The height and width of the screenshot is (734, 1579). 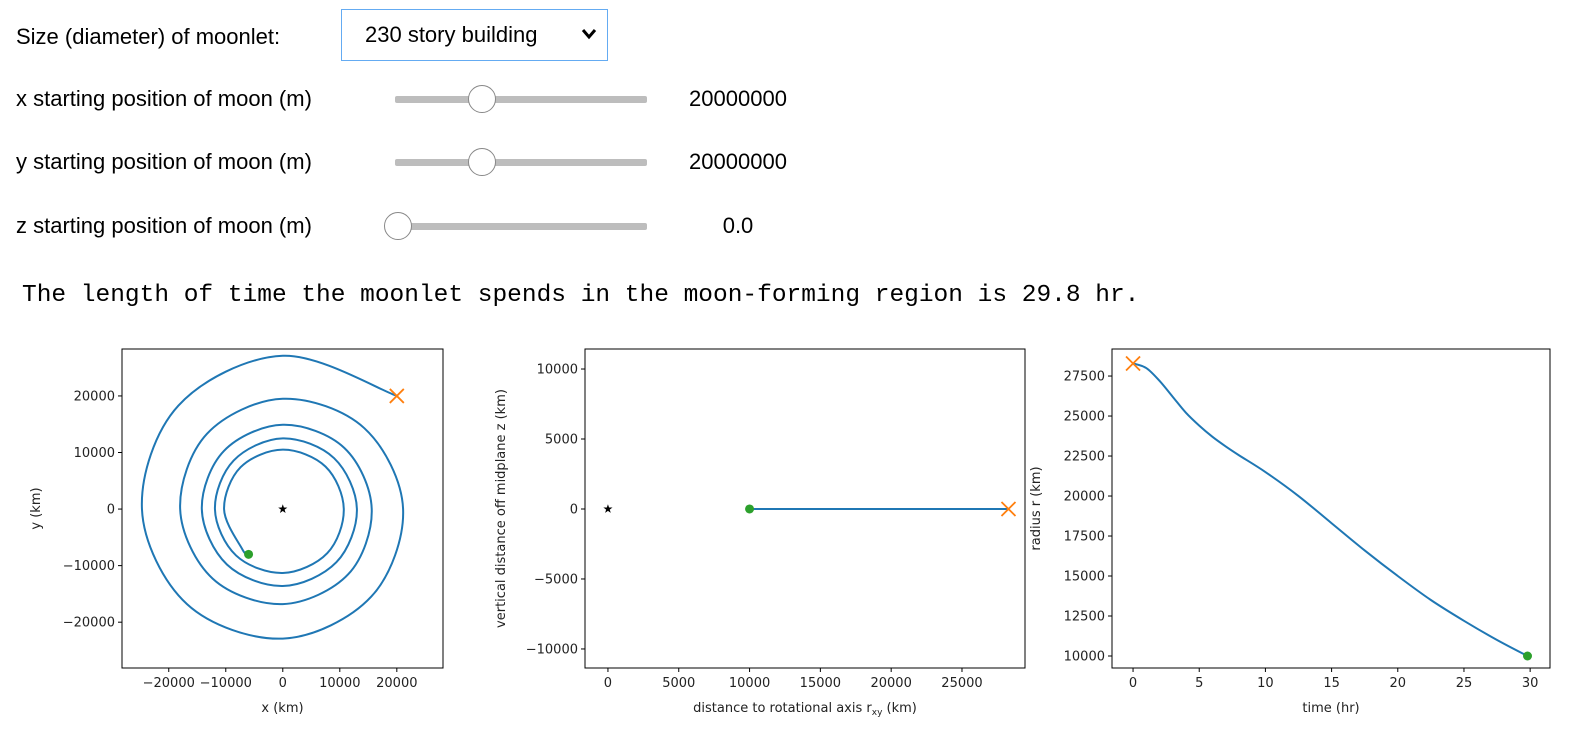 I want to click on y-tick-label: 17500, so click(x=1084, y=537).